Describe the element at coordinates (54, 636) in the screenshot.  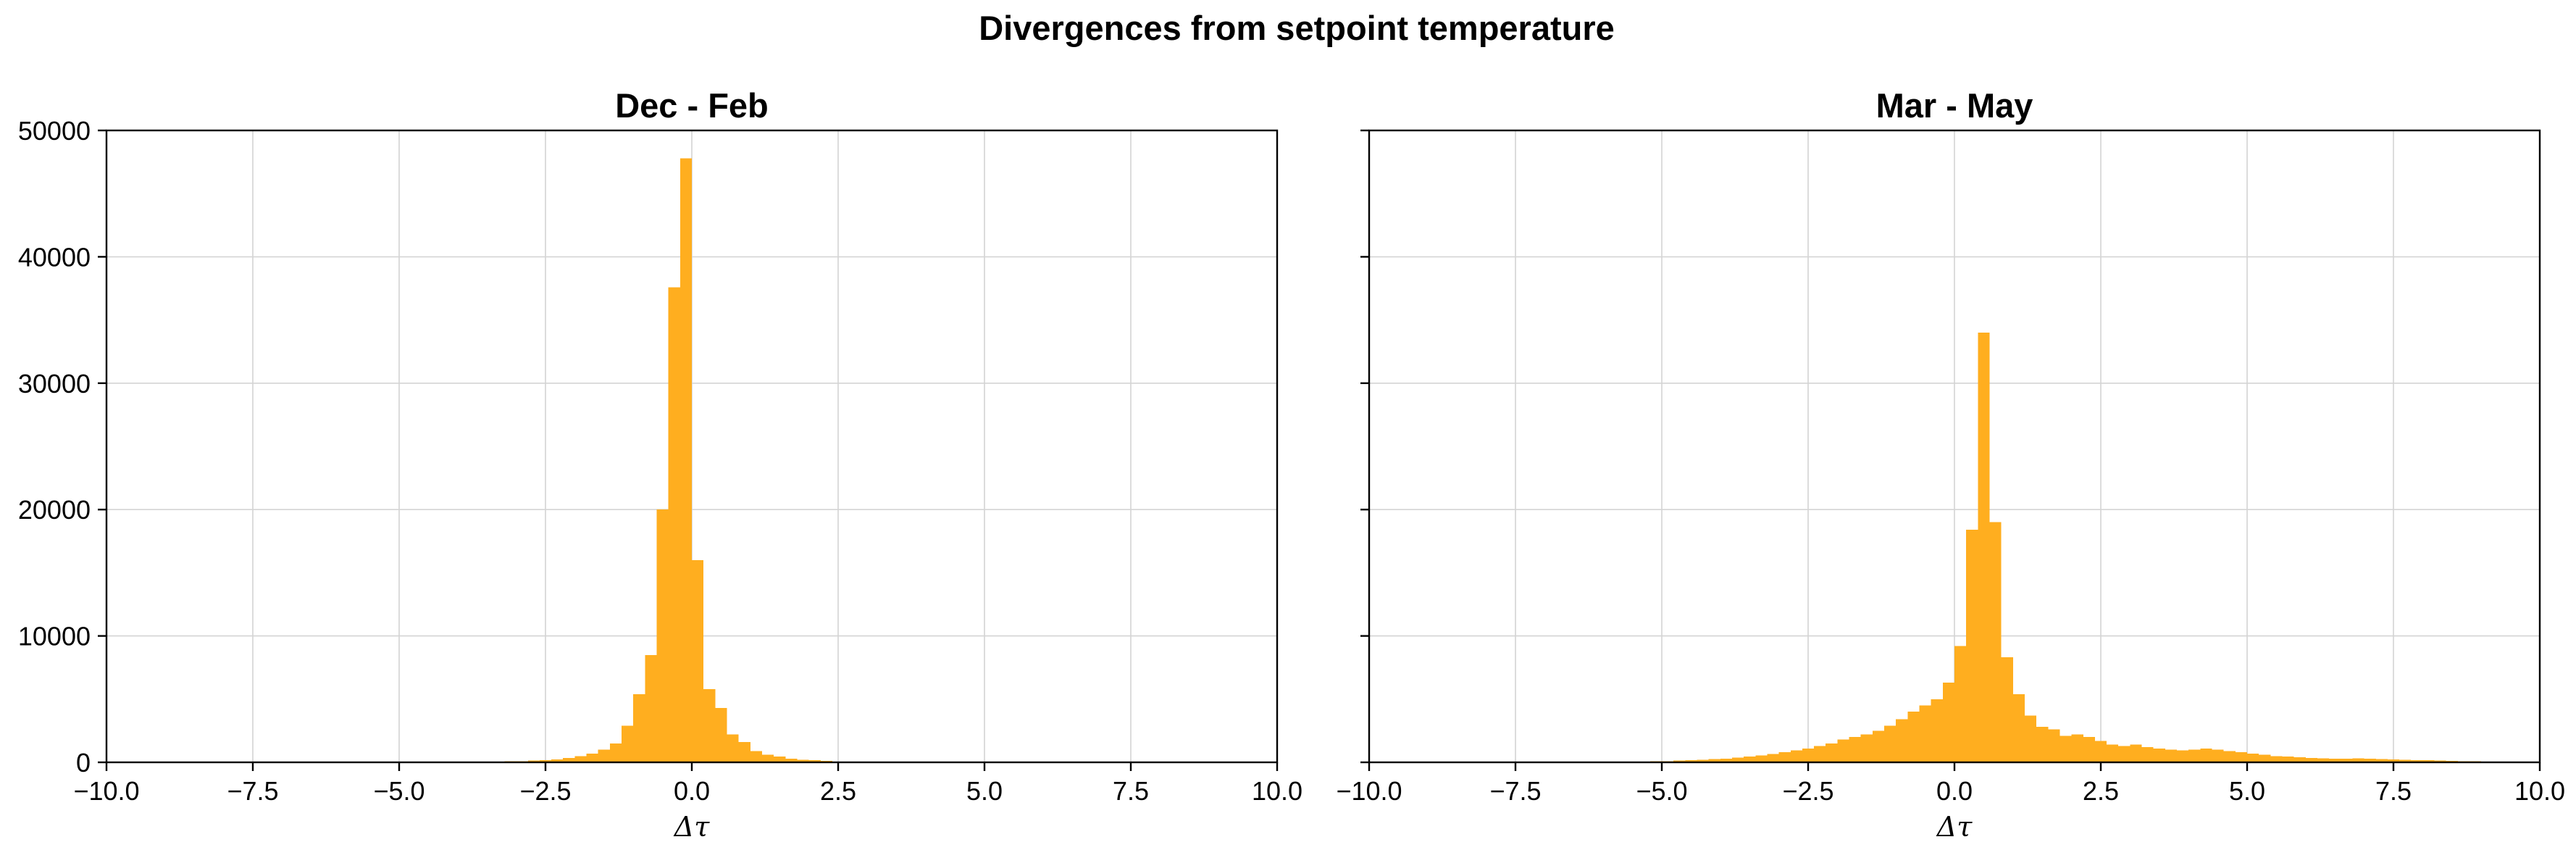
I see `y-tick-label: 10000` at that location.